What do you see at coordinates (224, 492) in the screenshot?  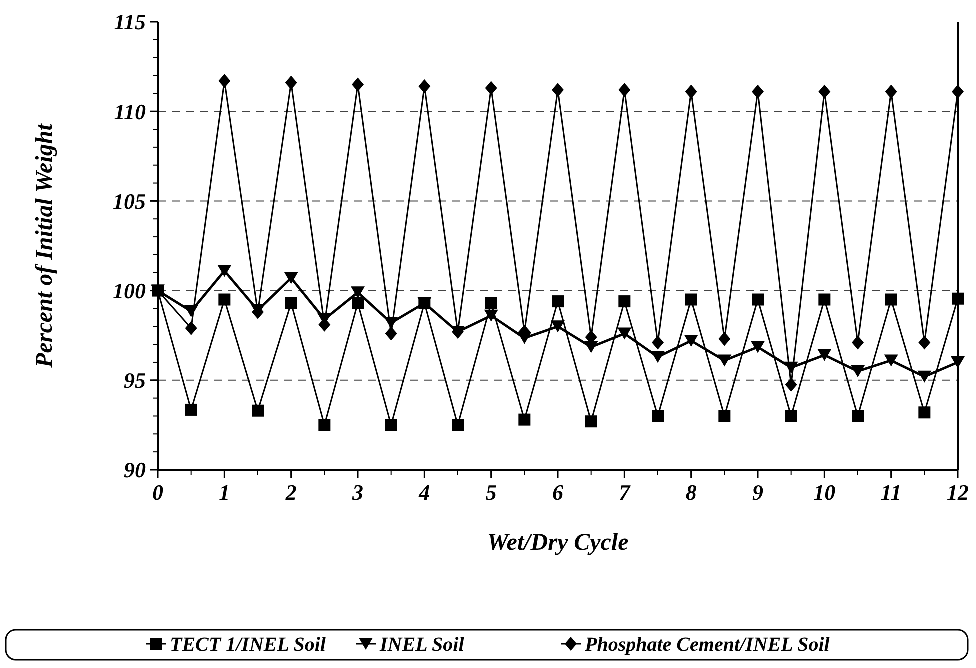 I see `x-tick-label: 1` at bounding box center [224, 492].